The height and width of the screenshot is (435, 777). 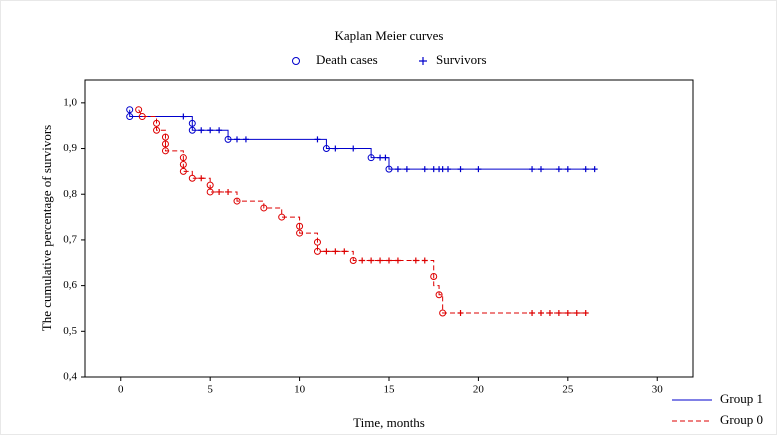 What do you see at coordinates (390, 390) in the screenshot?
I see `x-tick-label: 15` at bounding box center [390, 390].